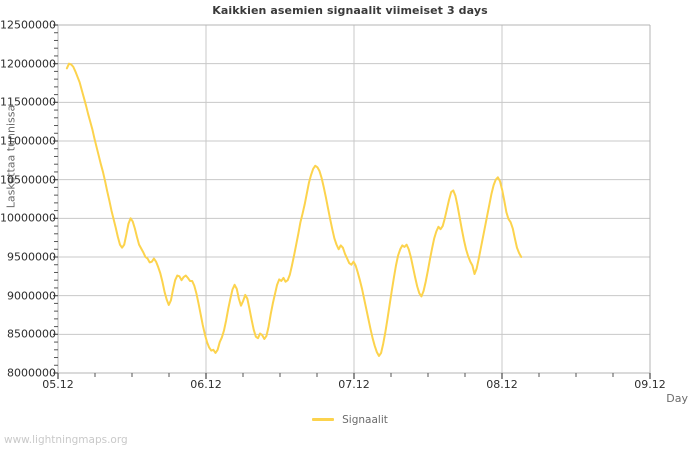 This screenshot has height=450, width=700. Describe the element at coordinates (323, 419) in the screenshot. I see `legend-color-swatch` at that location.